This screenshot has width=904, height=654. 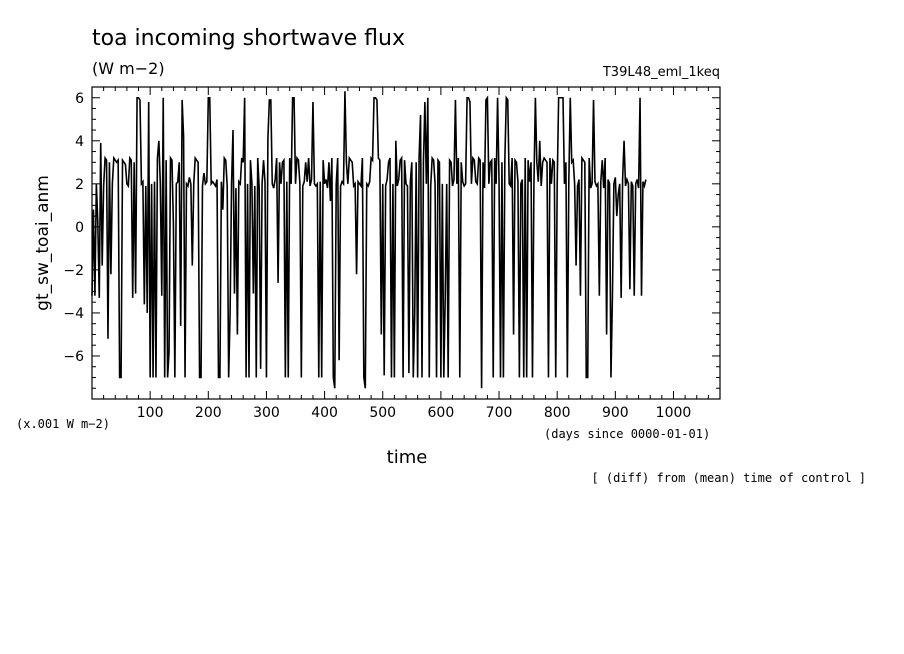 I want to click on chart-title: toa incoming shortwave flux, so click(x=248, y=38).